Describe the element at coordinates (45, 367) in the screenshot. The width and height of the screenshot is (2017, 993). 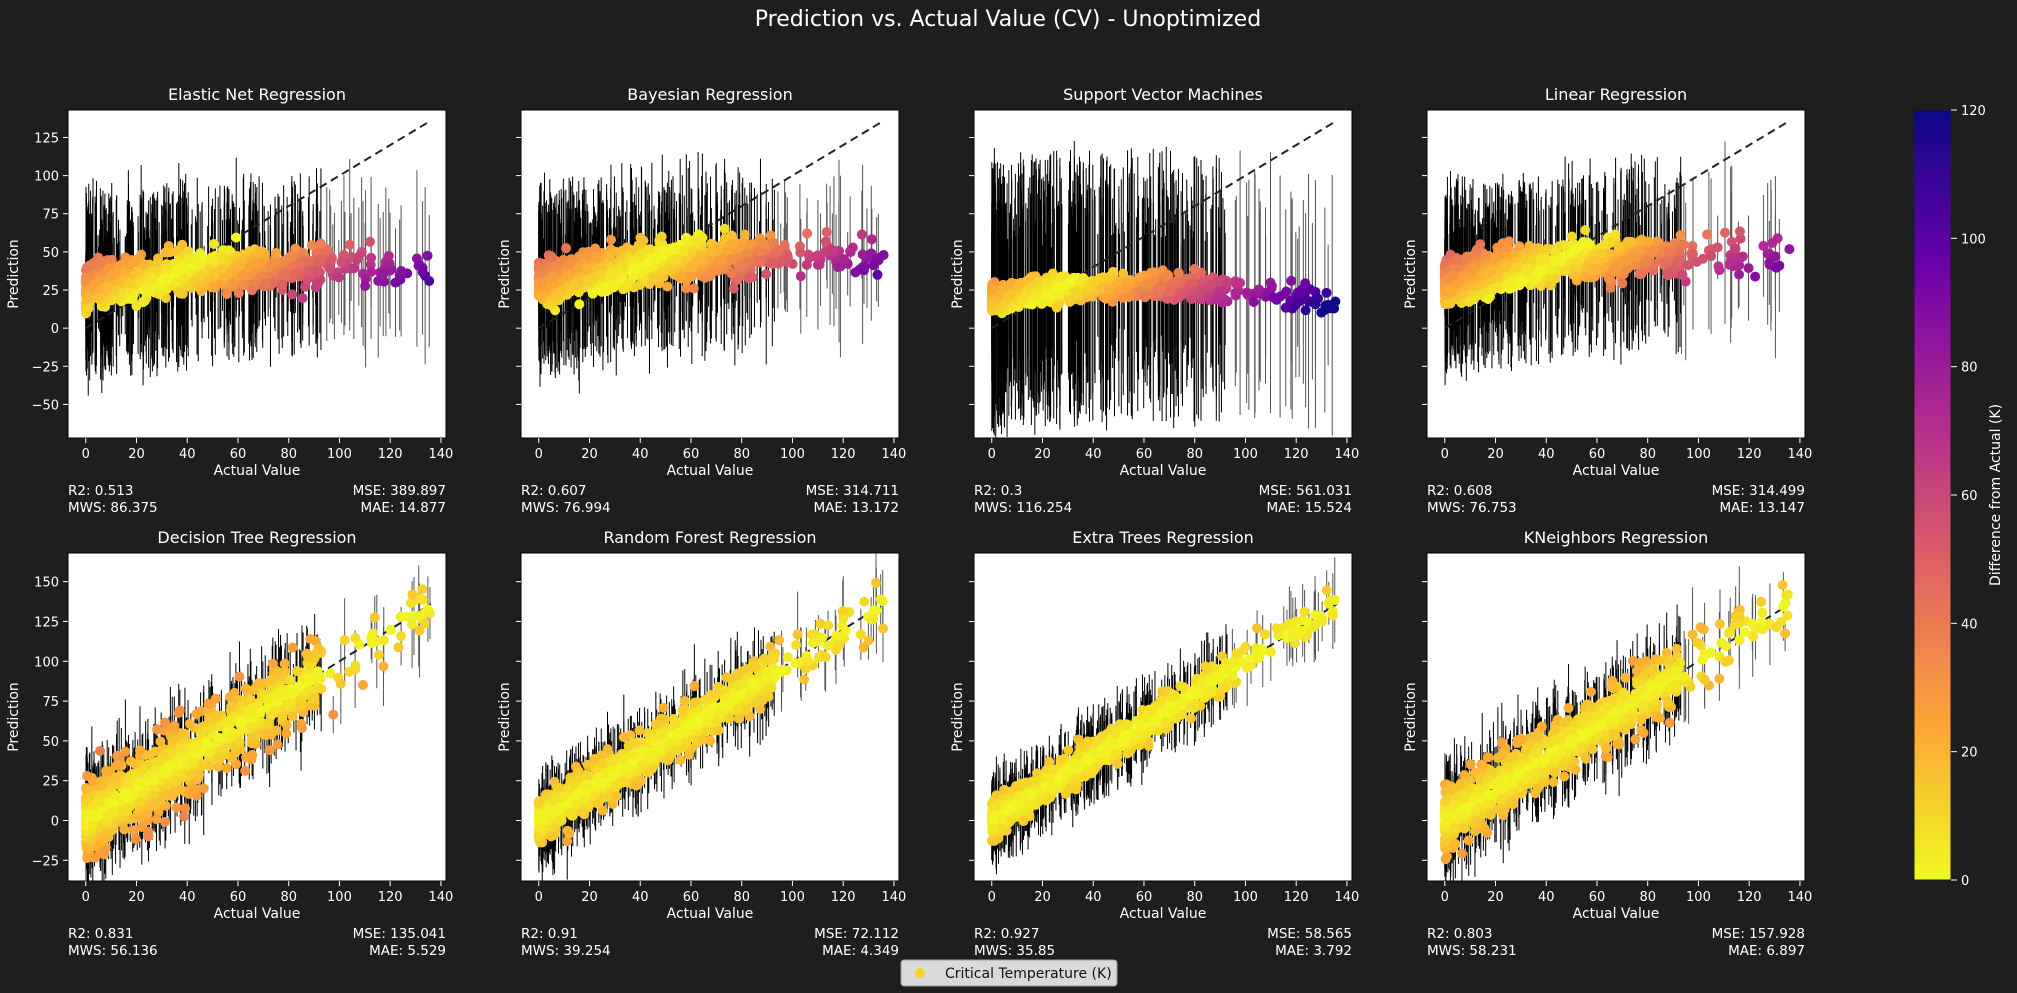
I see `y-tick-label: −25` at that location.